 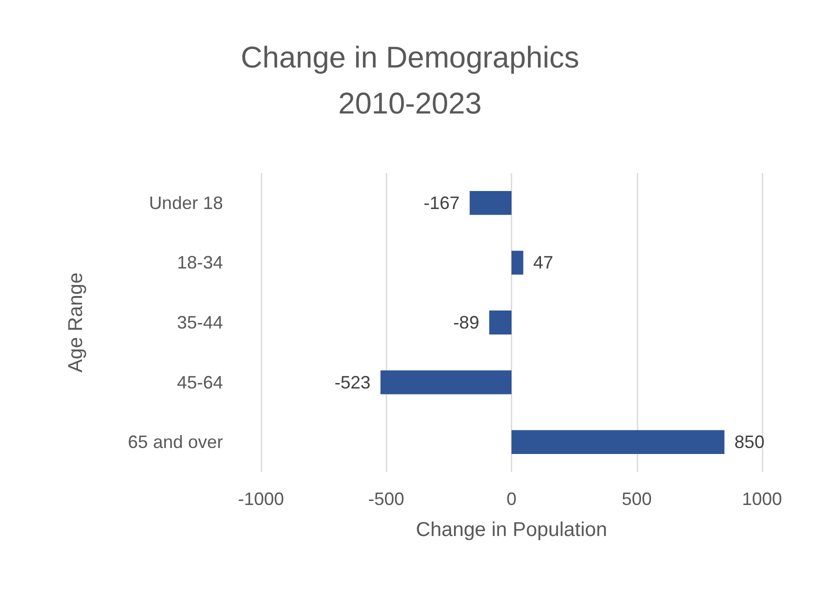 I want to click on y-tick-label: 35-44, so click(x=199, y=322).